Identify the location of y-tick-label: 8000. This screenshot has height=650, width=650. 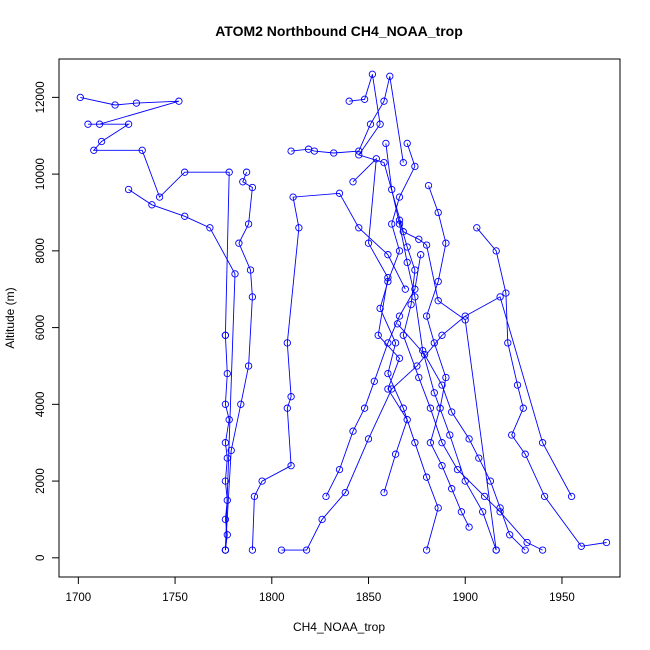
(41, 251).